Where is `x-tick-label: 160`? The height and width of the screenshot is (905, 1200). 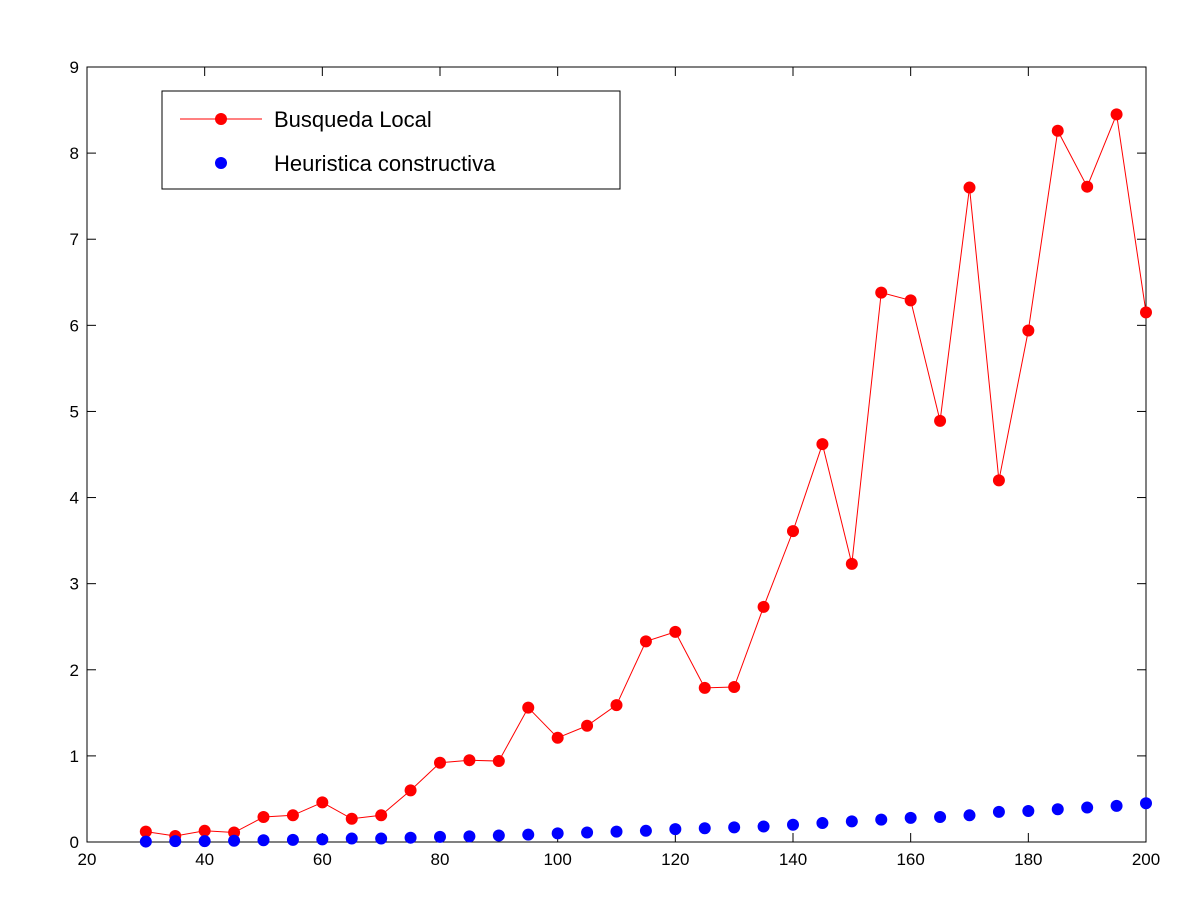 x-tick-label: 160 is located at coordinates (910, 859).